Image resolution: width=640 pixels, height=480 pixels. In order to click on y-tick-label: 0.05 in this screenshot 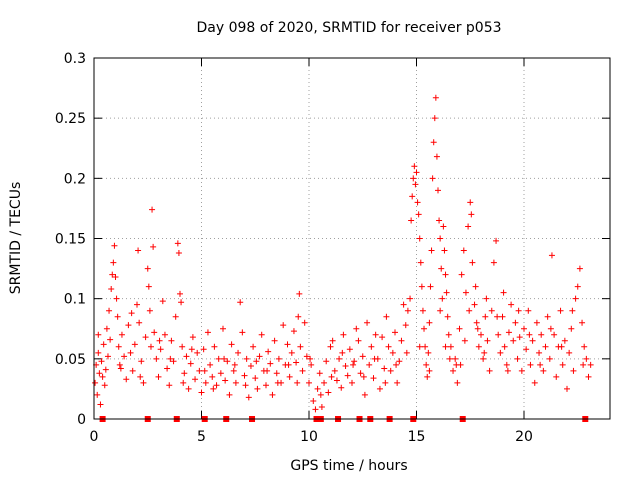, I will do `click(70, 360)`.